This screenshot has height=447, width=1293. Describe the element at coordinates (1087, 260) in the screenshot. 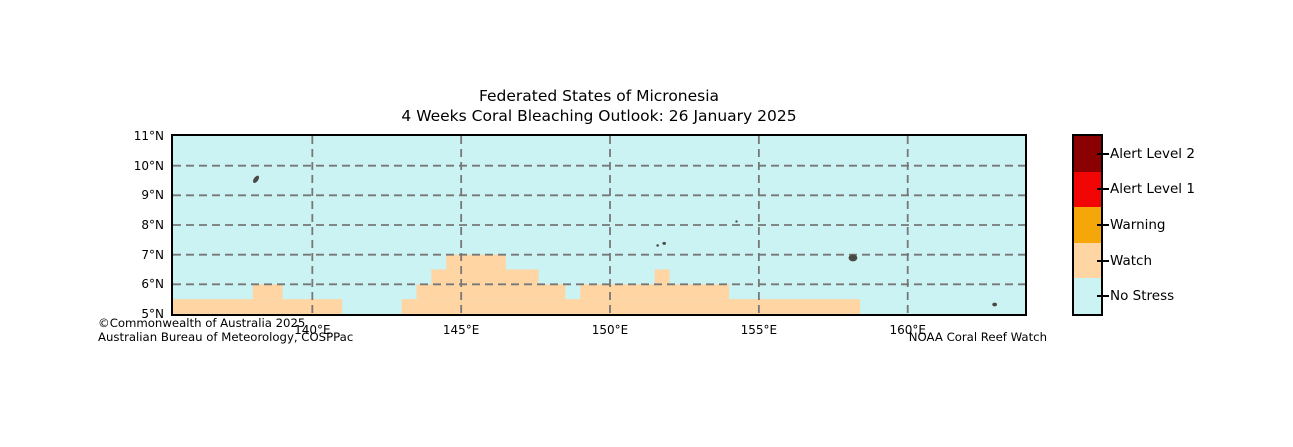

I see `legend-swatch-watch` at that location.